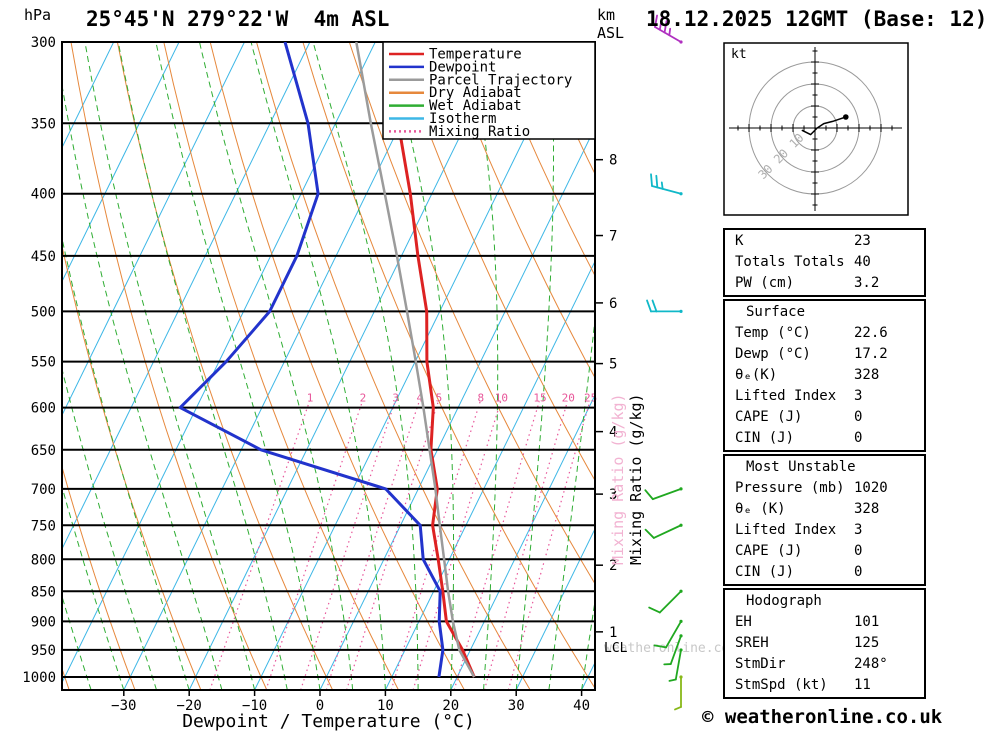 The width and height of the screenshot is (1000, 733). I want to click on row-label: PW (cm), so click(765, 283).